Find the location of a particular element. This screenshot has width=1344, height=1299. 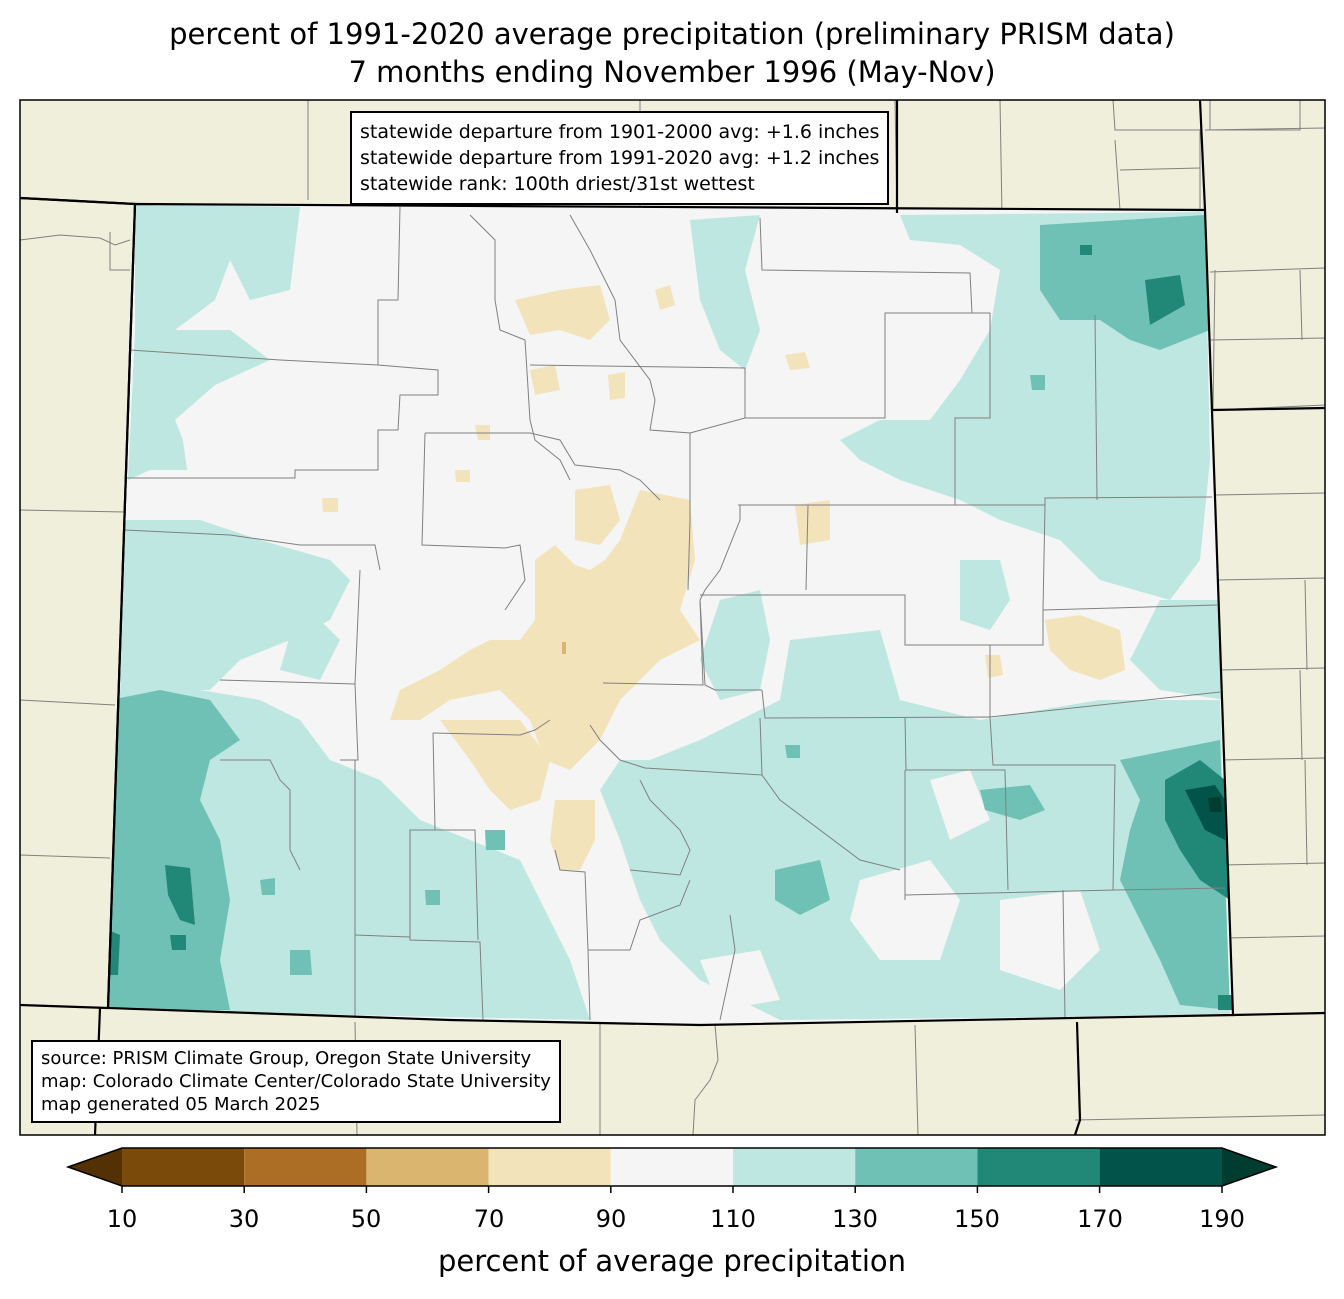

colorbar-label-110: 110 is located at coordinates (733, 1219).